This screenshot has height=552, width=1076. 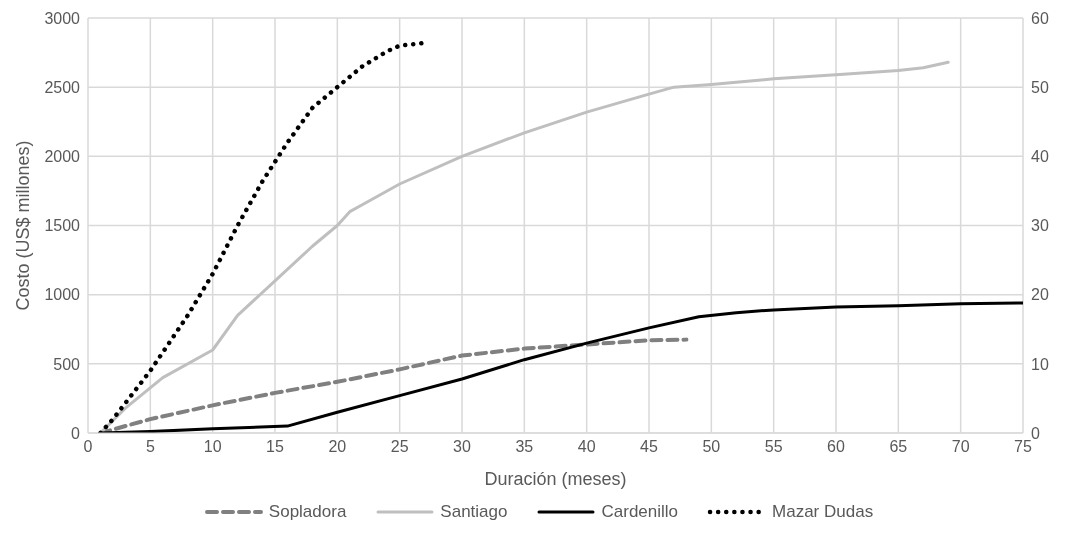 What do you see at coordinates (1040, 18) in the screenshot?
I see `y2-tick-label: 60` at bounding box center [1040, 18].